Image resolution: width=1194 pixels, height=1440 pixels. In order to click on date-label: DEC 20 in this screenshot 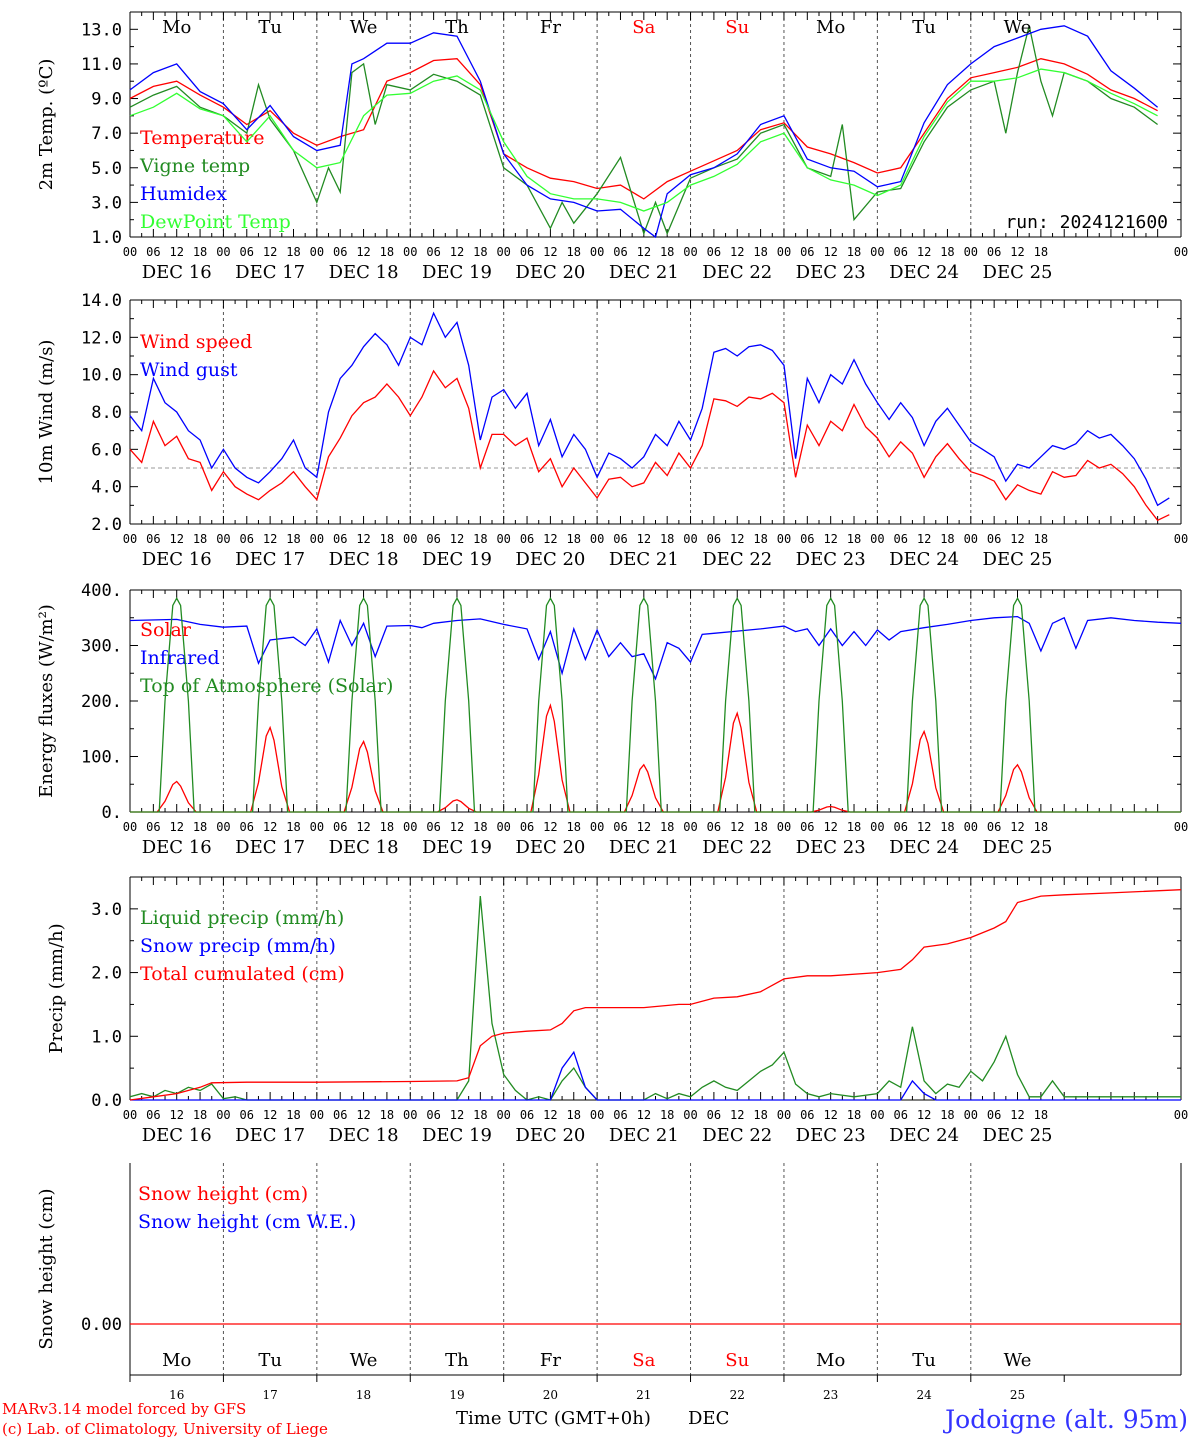, I will do `click(550, 1135)`.